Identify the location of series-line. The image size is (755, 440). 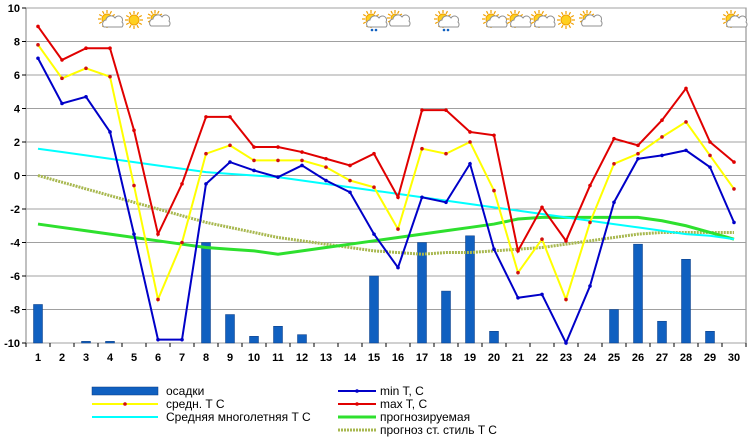
(386, 235).